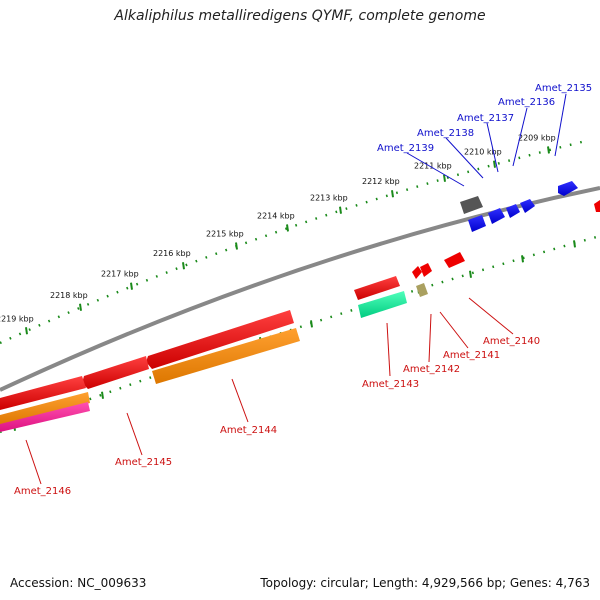  I want to click on upper-leader-lines, so click(486, 140).